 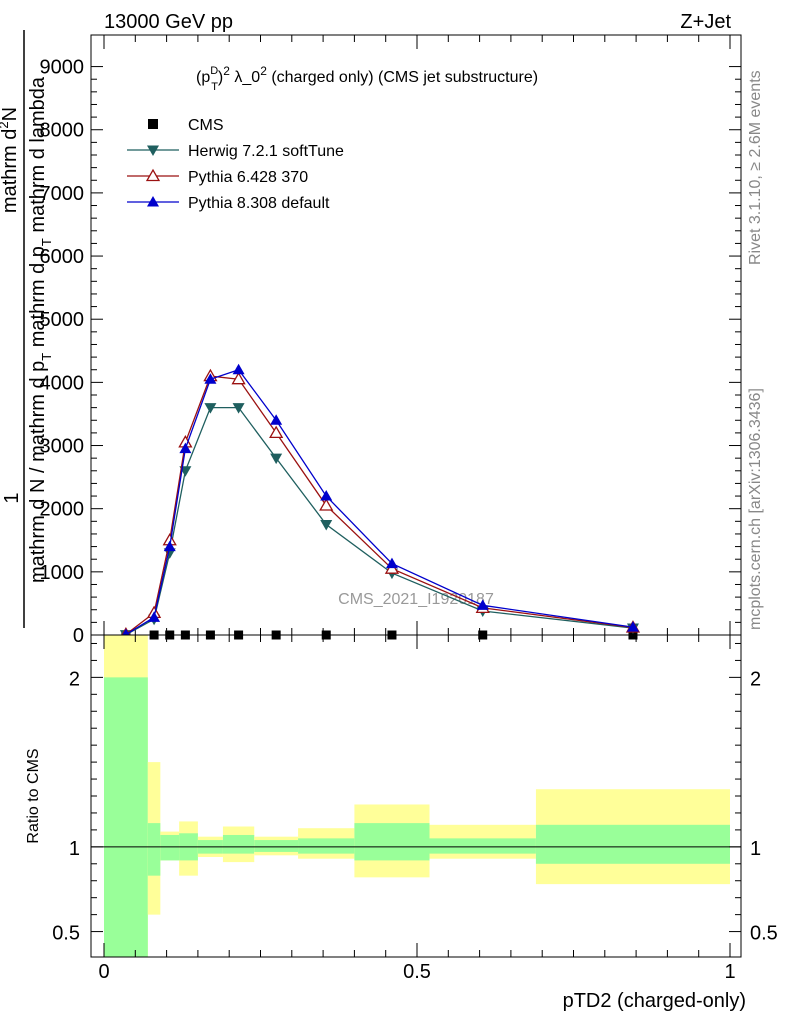 What do you see at coordinates (74, 679) in the screenshot?
I see `ratio-y-tick-label: 2` at bounding box center [74, 679].